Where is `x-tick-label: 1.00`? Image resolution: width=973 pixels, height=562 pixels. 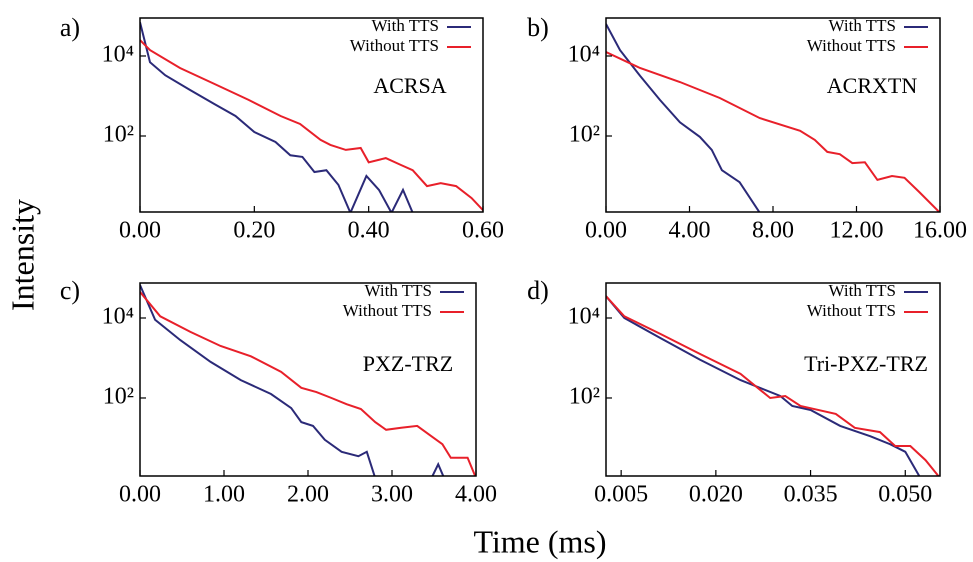 x-tick-label: 1.00 is located at coordinates (224, 495).